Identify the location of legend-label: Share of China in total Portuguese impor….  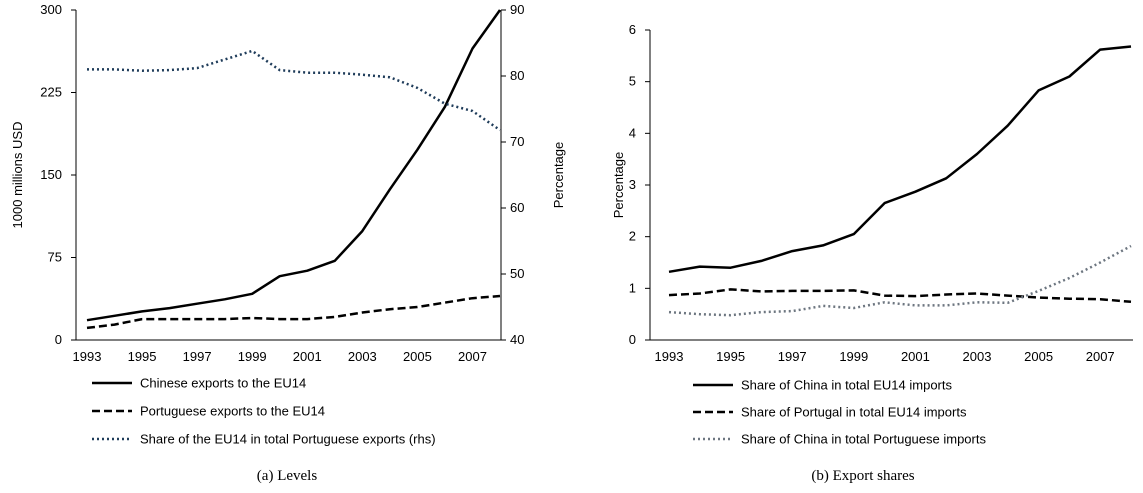
(863, 439).